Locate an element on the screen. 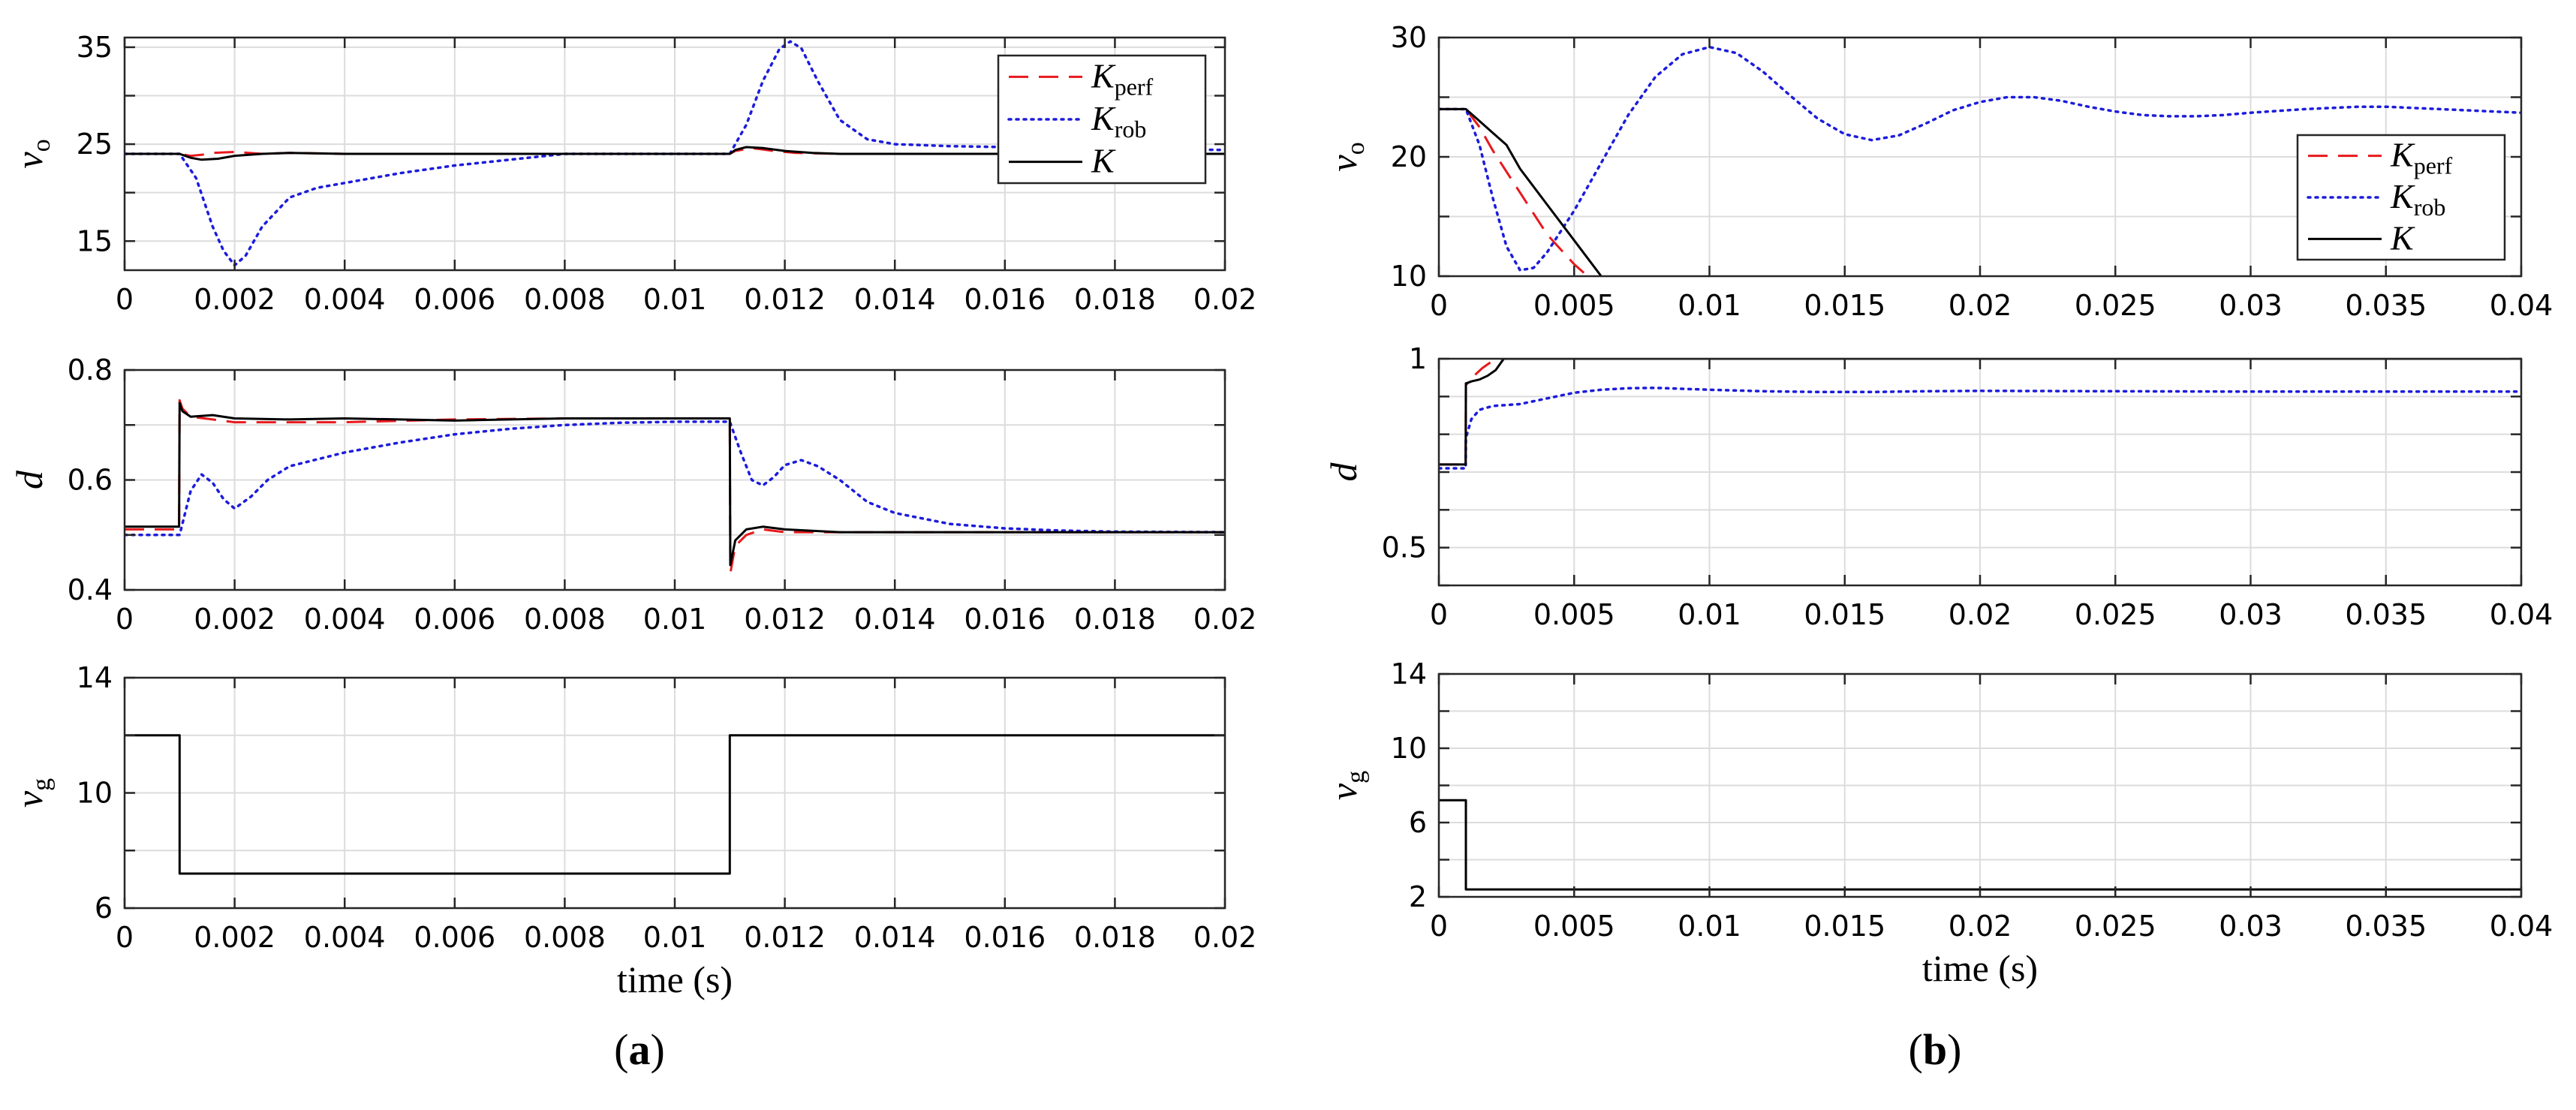 Image resolution: width=2576 pixels, height=1110 pixels. y-axis-label: d is located at coordinates (29, 479).